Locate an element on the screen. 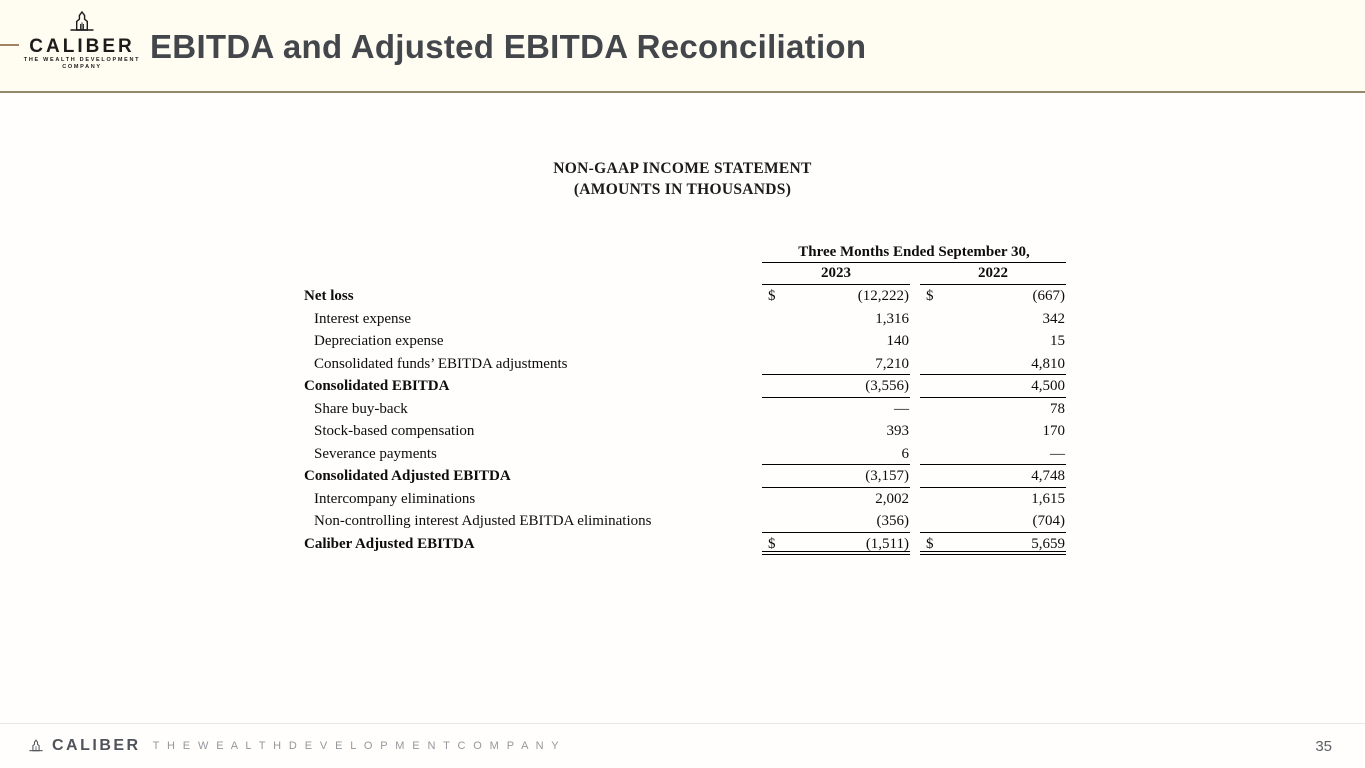 This screenshot has height=768, width=1365. row-label: Severance payments is located at coordinates (375, 453).